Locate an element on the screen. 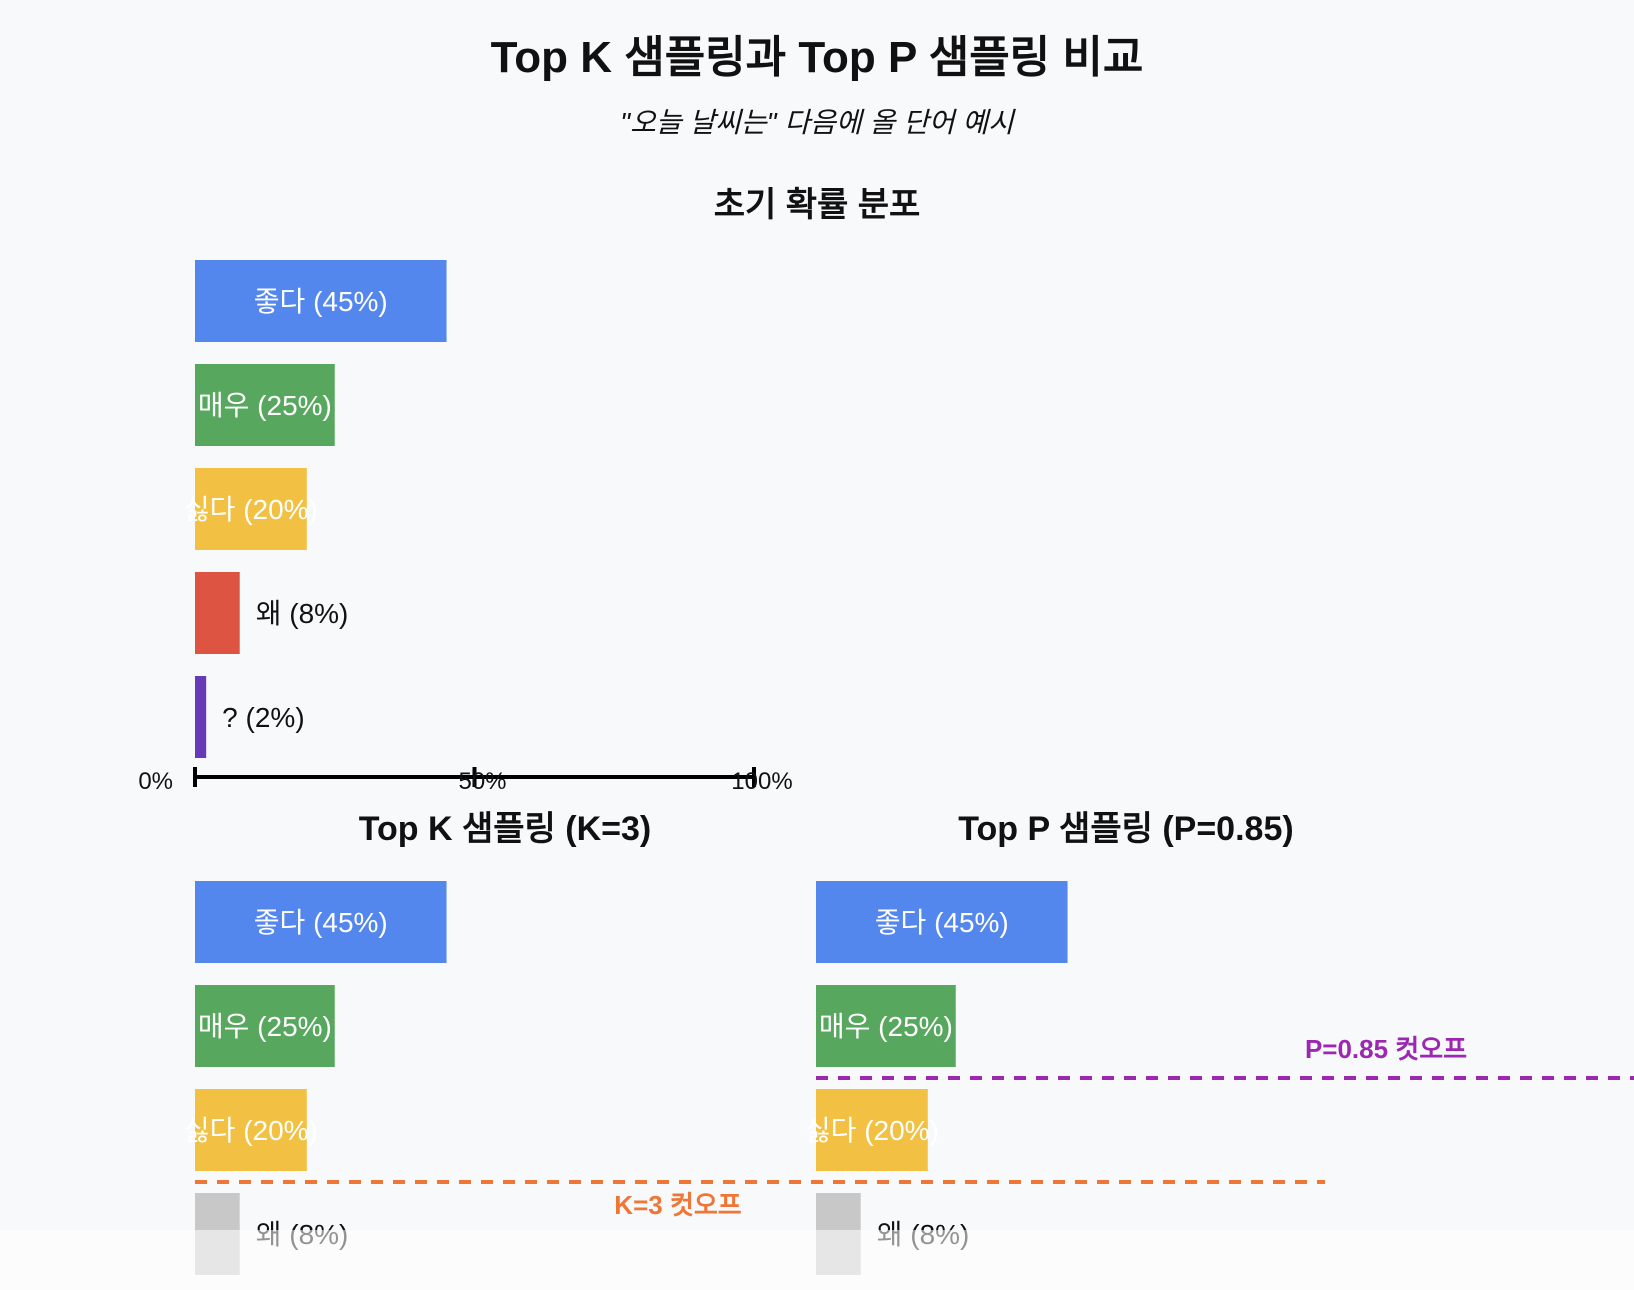 This screenshot has width=1634, height=1290. x-tick-label: 0% is located at coordinates (155, 781).